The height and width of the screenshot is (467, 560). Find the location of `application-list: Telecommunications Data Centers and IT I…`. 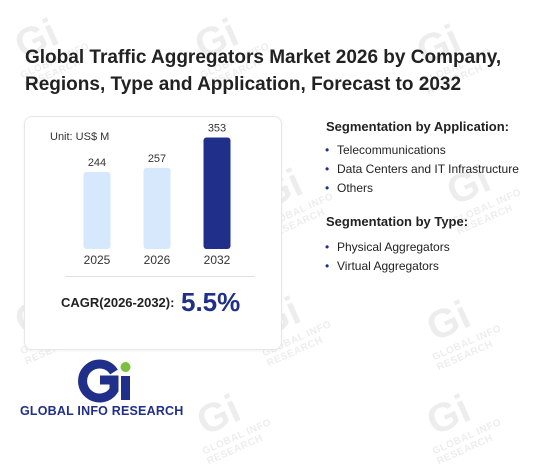

application-list: Telecommunications Data Centers and IT I… is located at coordinates (421, 169).